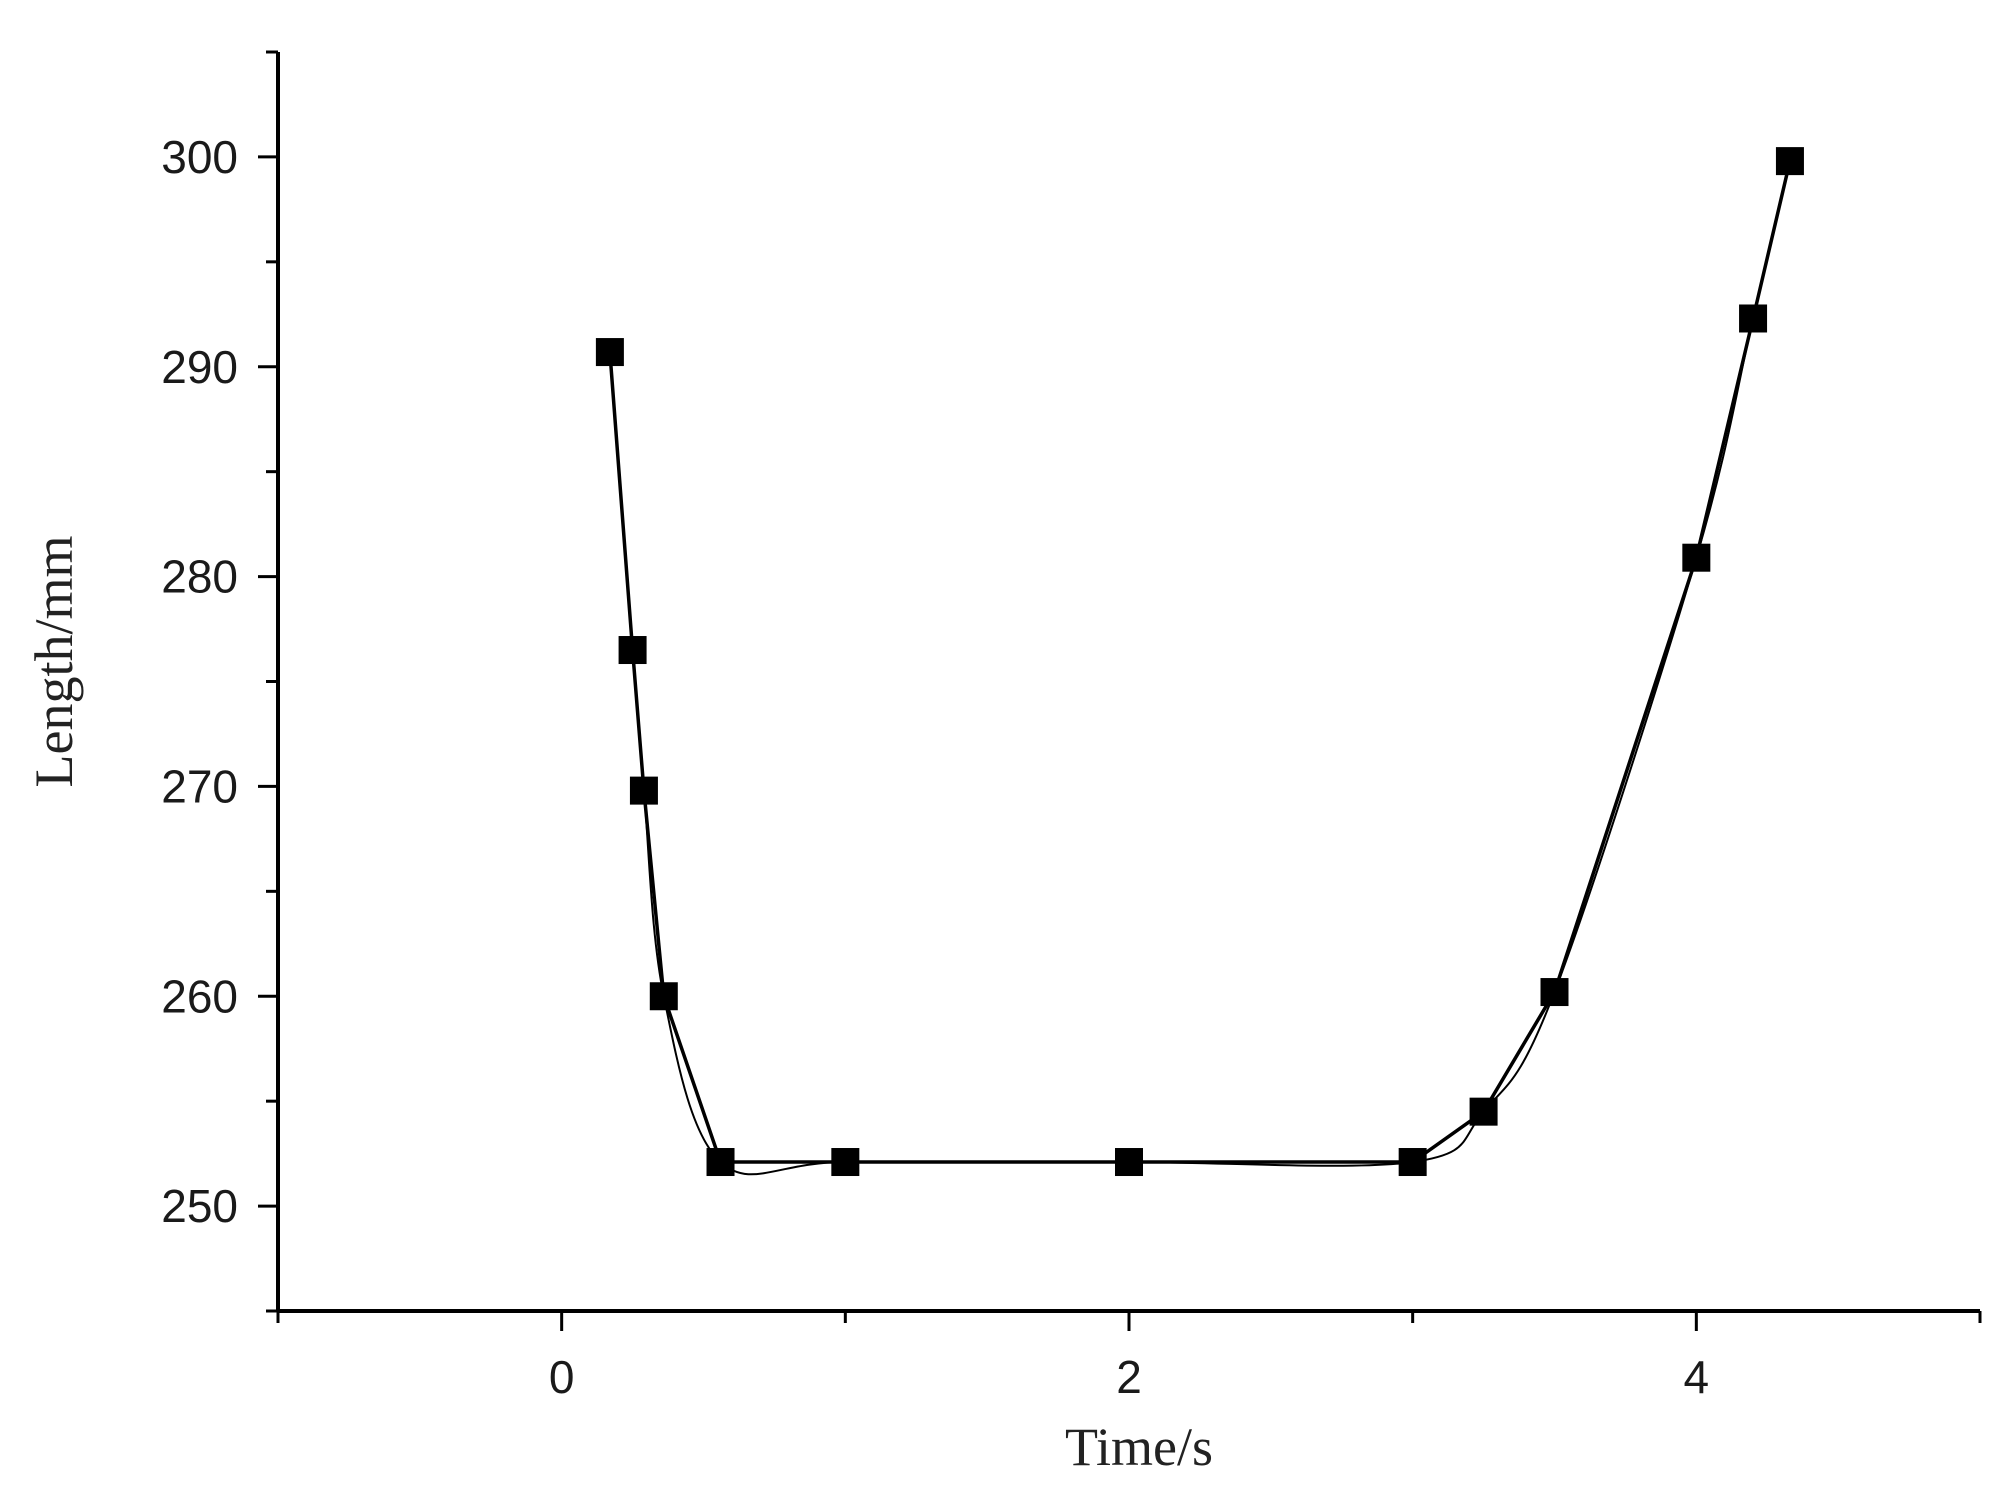 Image resolution: width=2015 pixels, height=1511 pixels. What do you see at coordinates (1139, 1447) in the screenshot?
I see `x-axis-title: Time/s` at bounding box center [1139, 1447].